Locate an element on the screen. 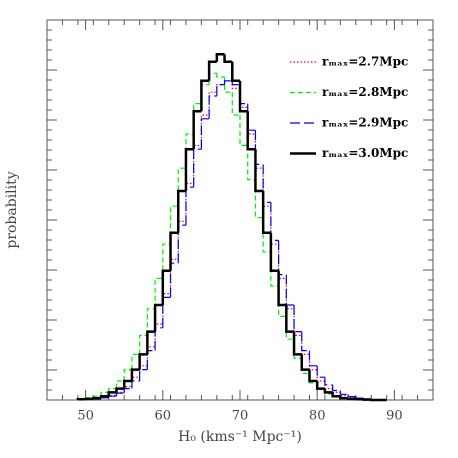  x-tick-label: 50 is located at coordinates (85, 416).